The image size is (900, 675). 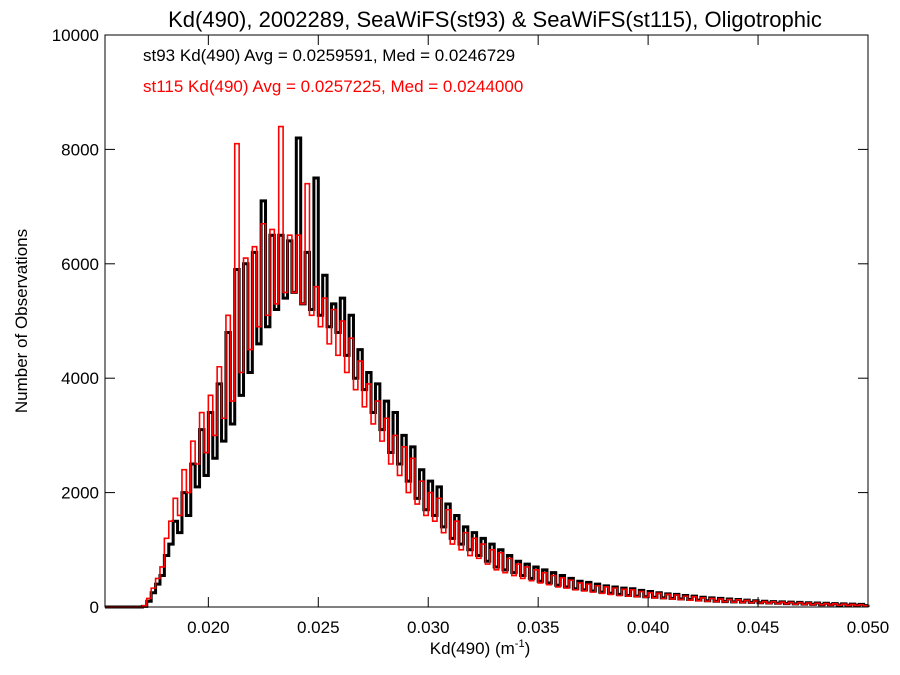 What do you see at coordinates (80, 493) in the screenshot?
I see `y-tick-label: 2000` at bounding box center [80, 493].